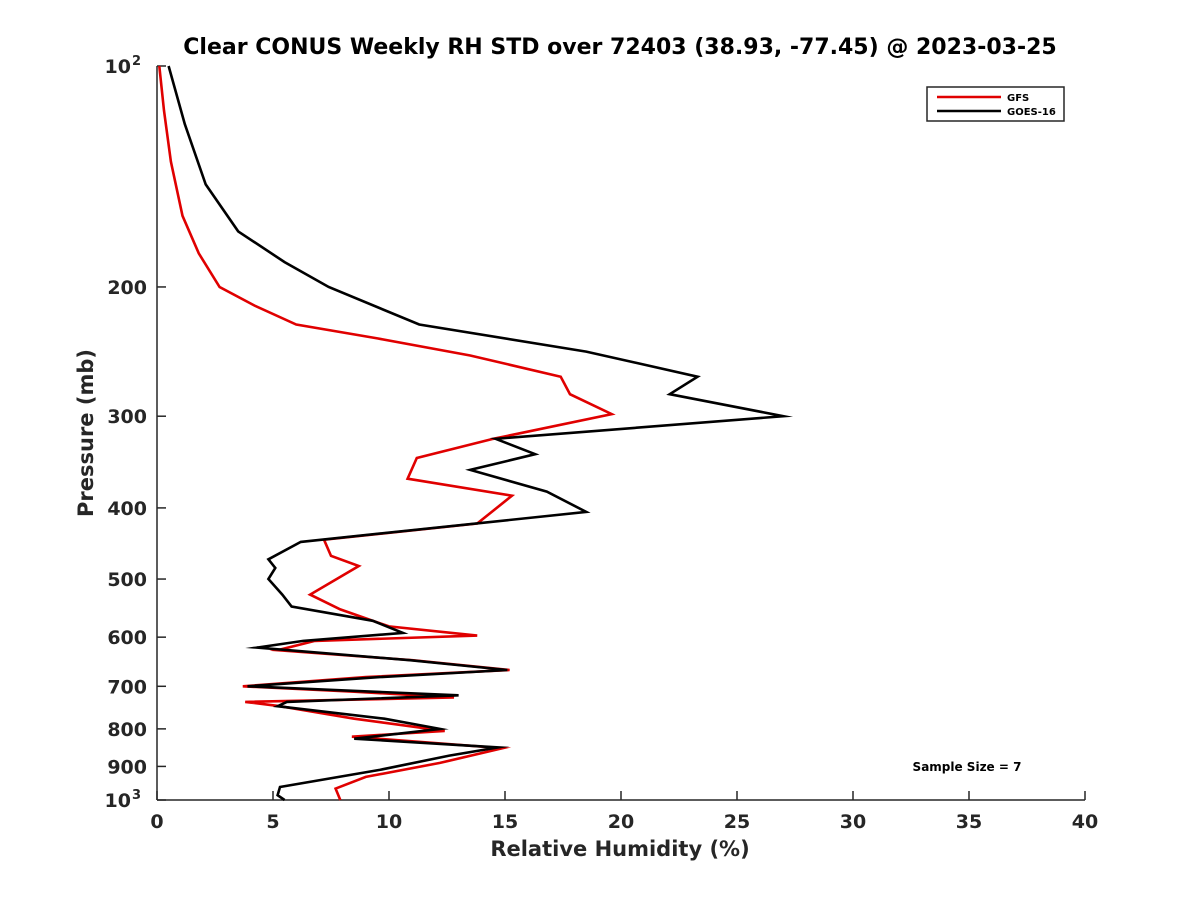 The width and height of the screenshot is (1200, 900). What do you see at coordinates (389, 822) in the screenshot?
I see `x-tick-label: 10` at bounding box center [389, 822].